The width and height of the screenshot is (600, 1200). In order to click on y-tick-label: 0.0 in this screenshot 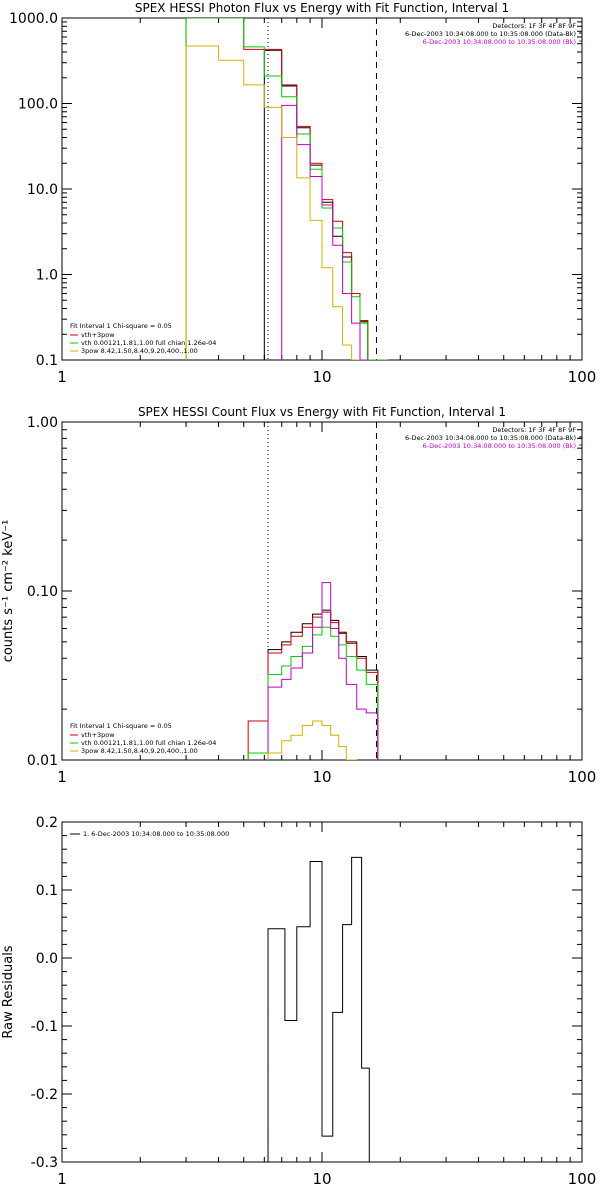, I will do `click(47, 959)`.